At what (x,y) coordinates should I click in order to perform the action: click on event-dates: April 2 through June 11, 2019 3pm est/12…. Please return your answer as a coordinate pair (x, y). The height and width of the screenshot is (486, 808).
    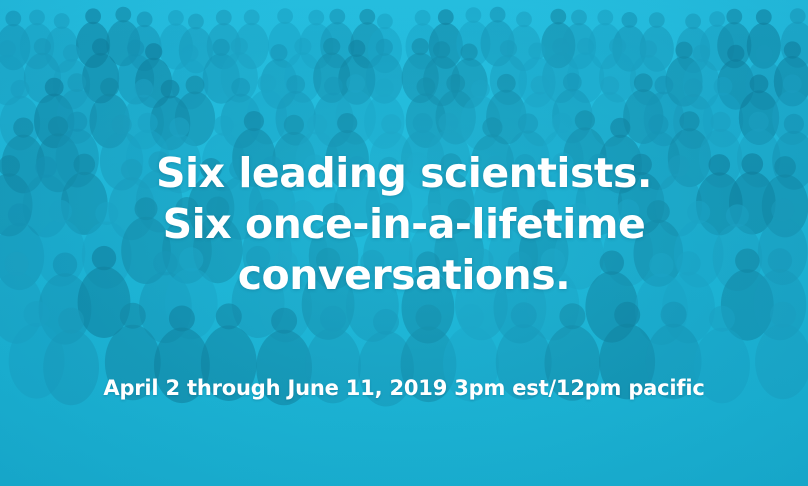
    Looking at the image, I should click on (404, 388).